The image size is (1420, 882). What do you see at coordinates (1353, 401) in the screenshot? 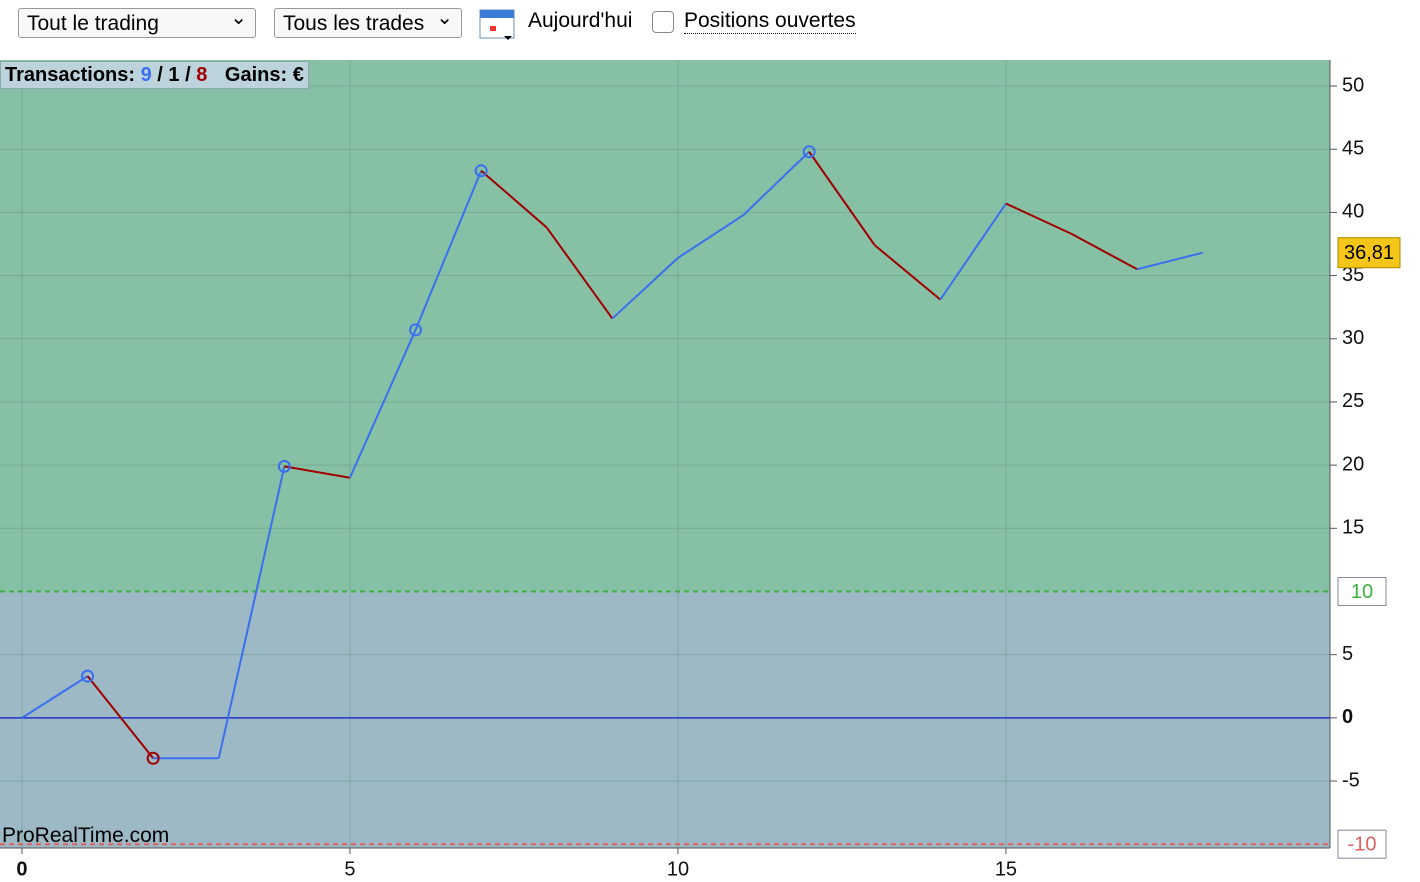
I see `y-tick-label: 25` at bounding box center [1353, 401].